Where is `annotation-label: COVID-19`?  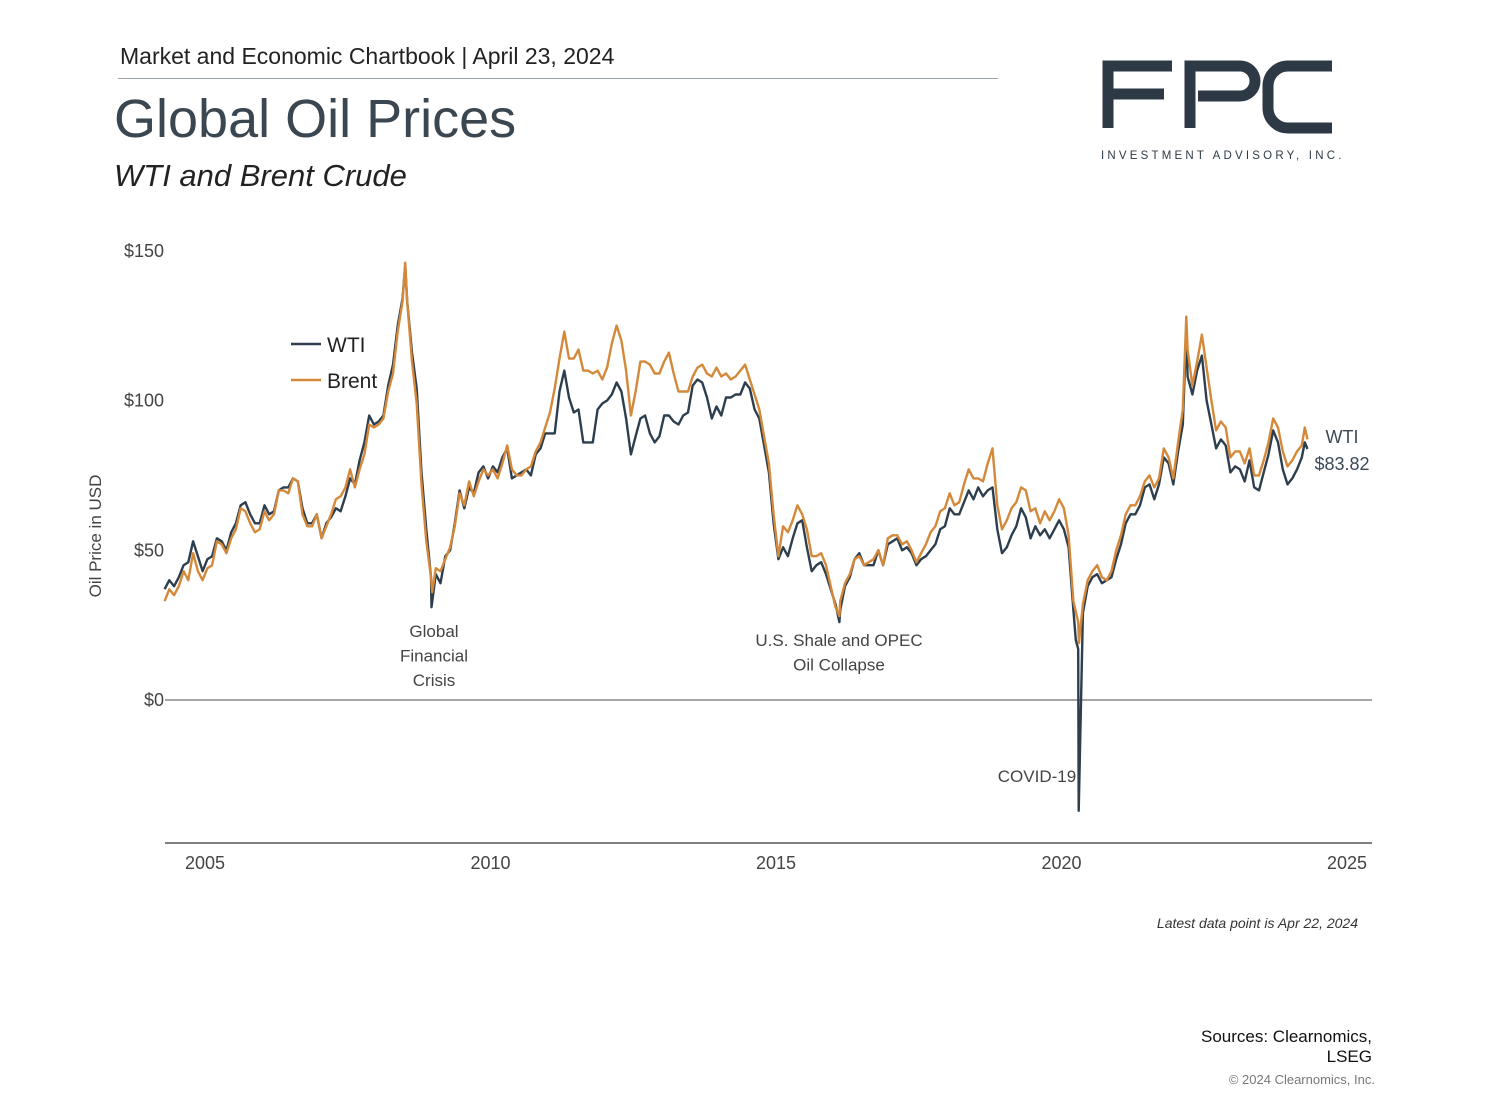
annotation-label: COVID-19 is located at coordinates (1037, 776).